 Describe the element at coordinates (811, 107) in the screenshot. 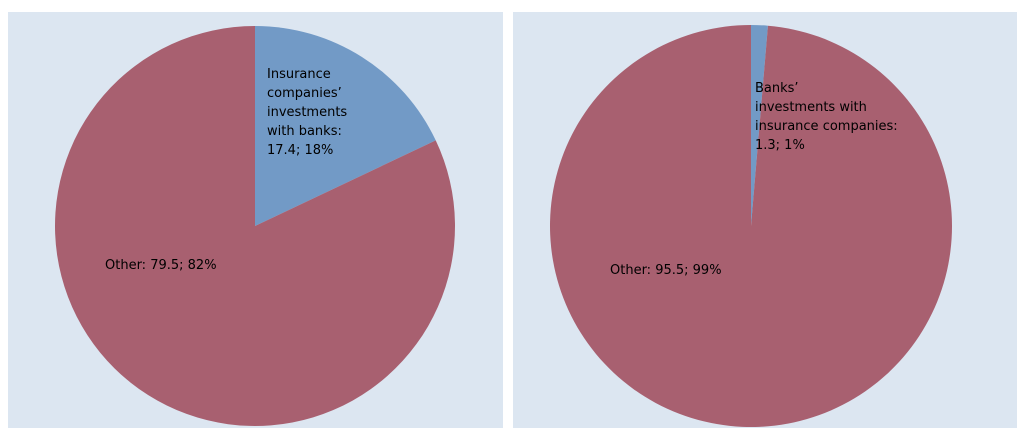

I see `data-label-line: investments with` at that location.